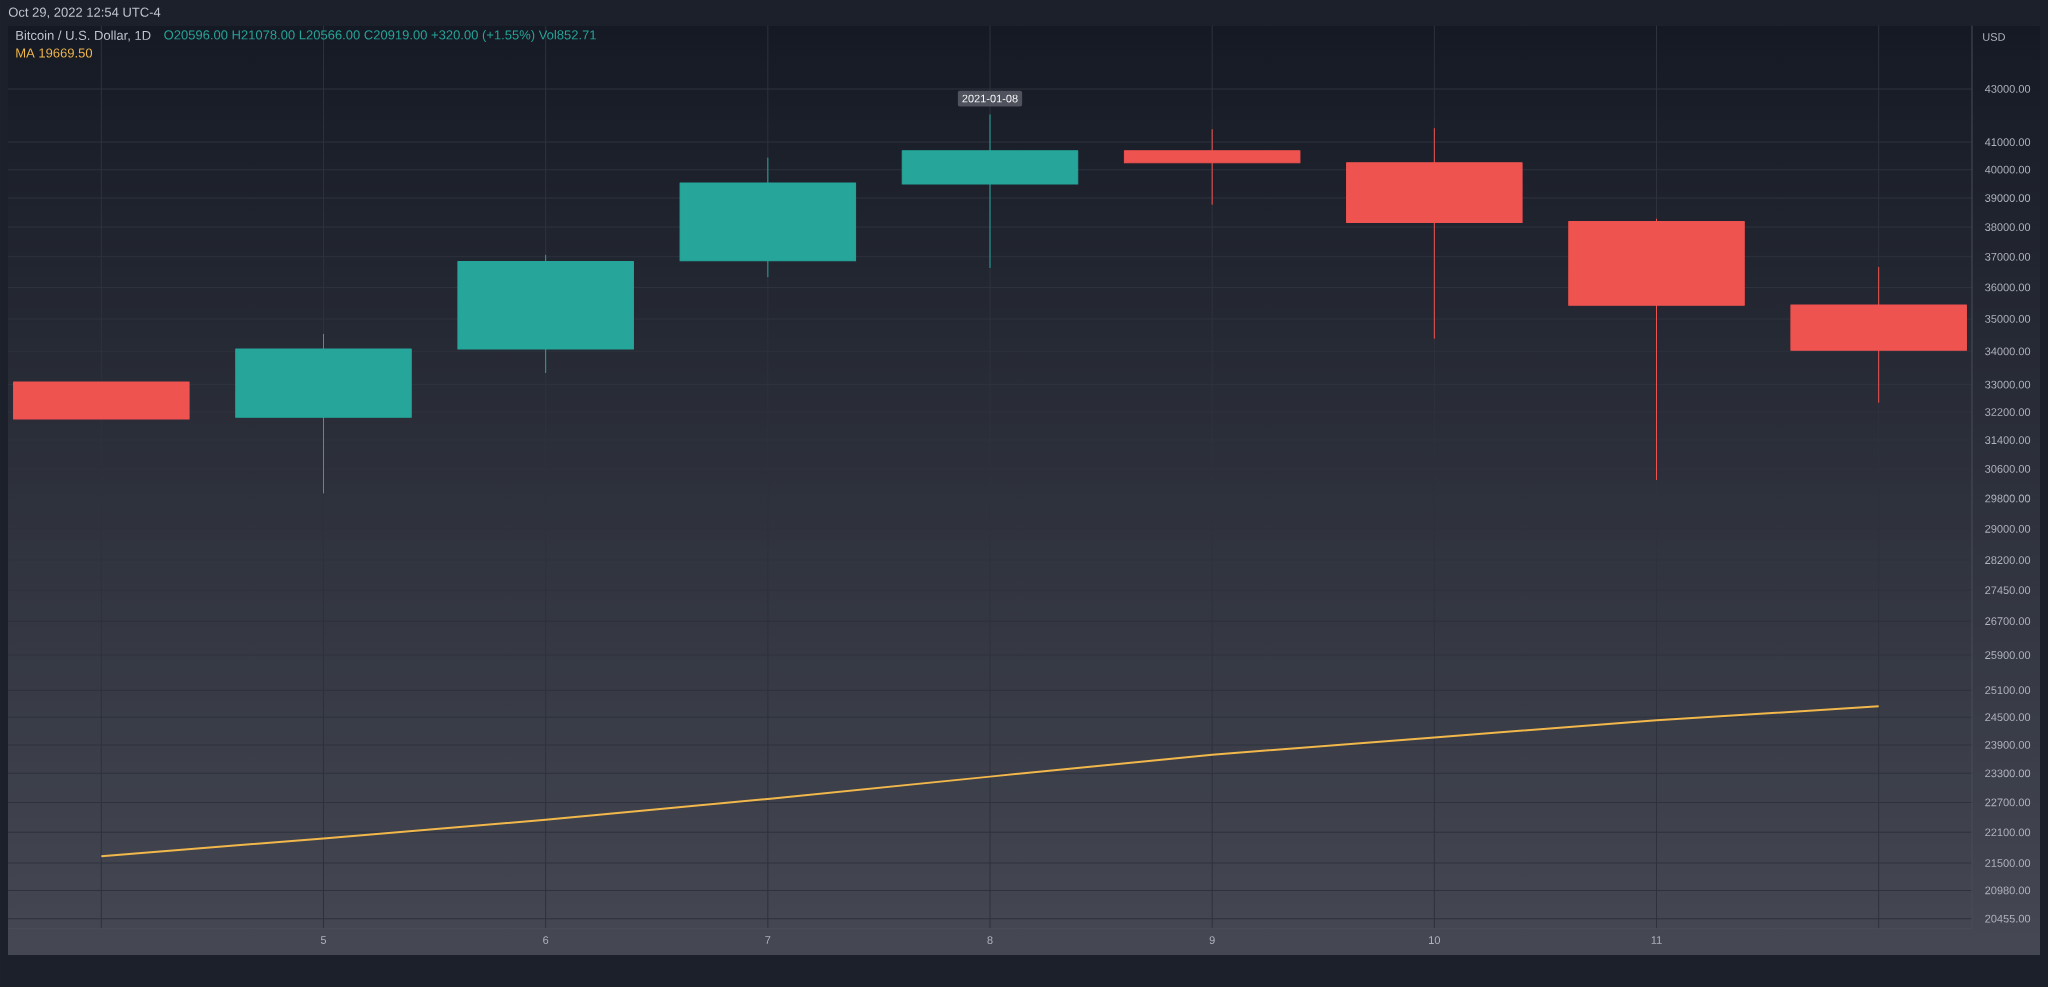 The image size is (2048, 987). I want to click on y-tick-label: 21500.00, so click(2008, 863).